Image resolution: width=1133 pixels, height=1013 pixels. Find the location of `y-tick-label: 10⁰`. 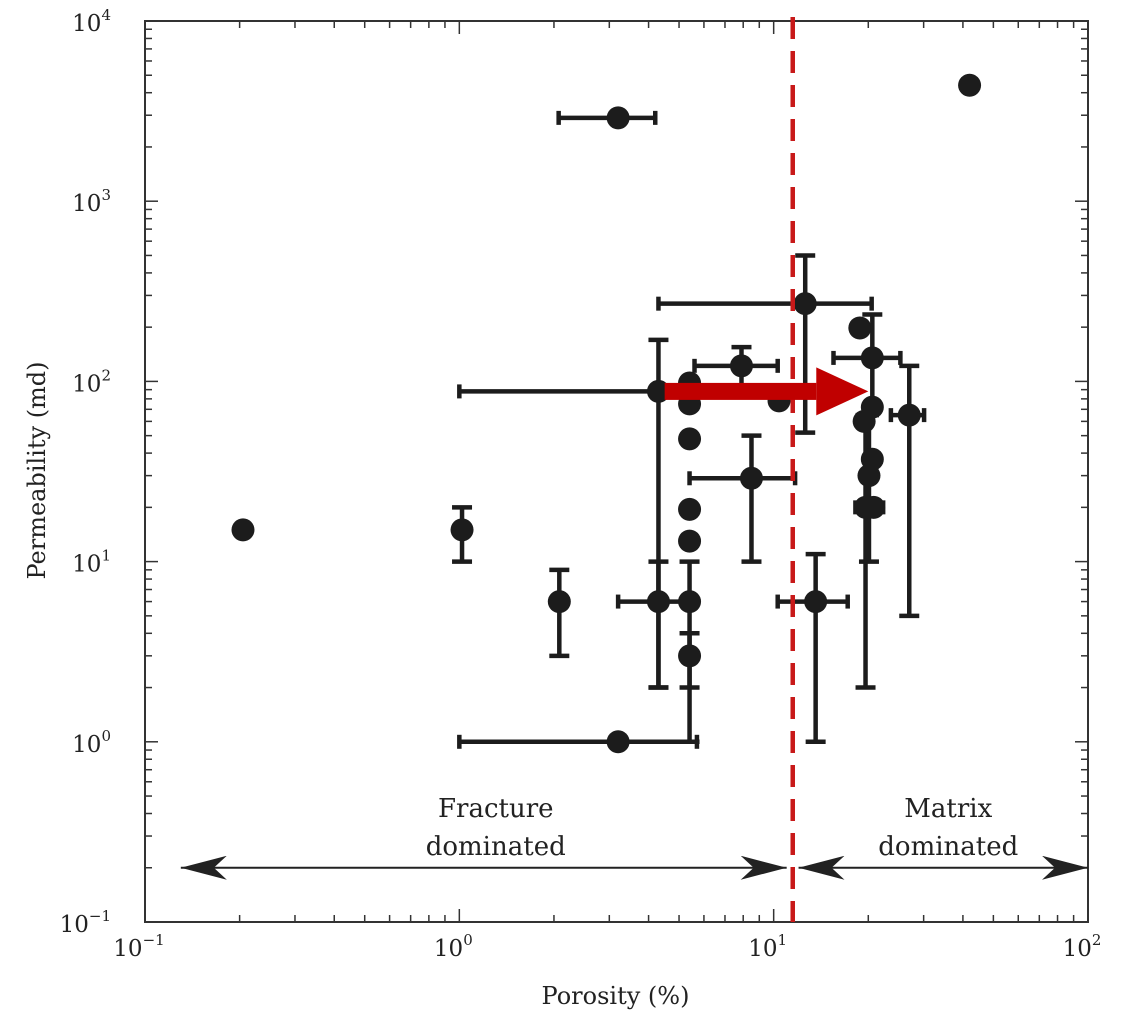

y-tick-label: 10⁰ is located at coordinates (91, 742).